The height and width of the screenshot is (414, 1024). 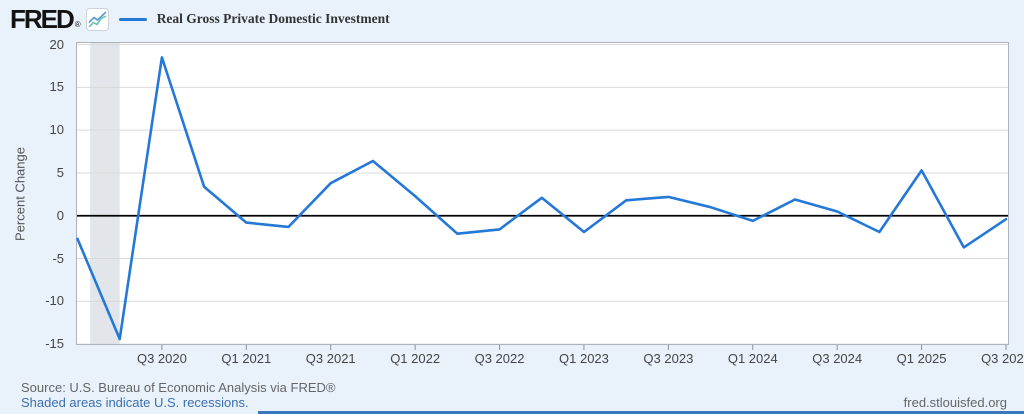 I want to click on x-tick-label: Q1 2024, so click(x=752, y=358).